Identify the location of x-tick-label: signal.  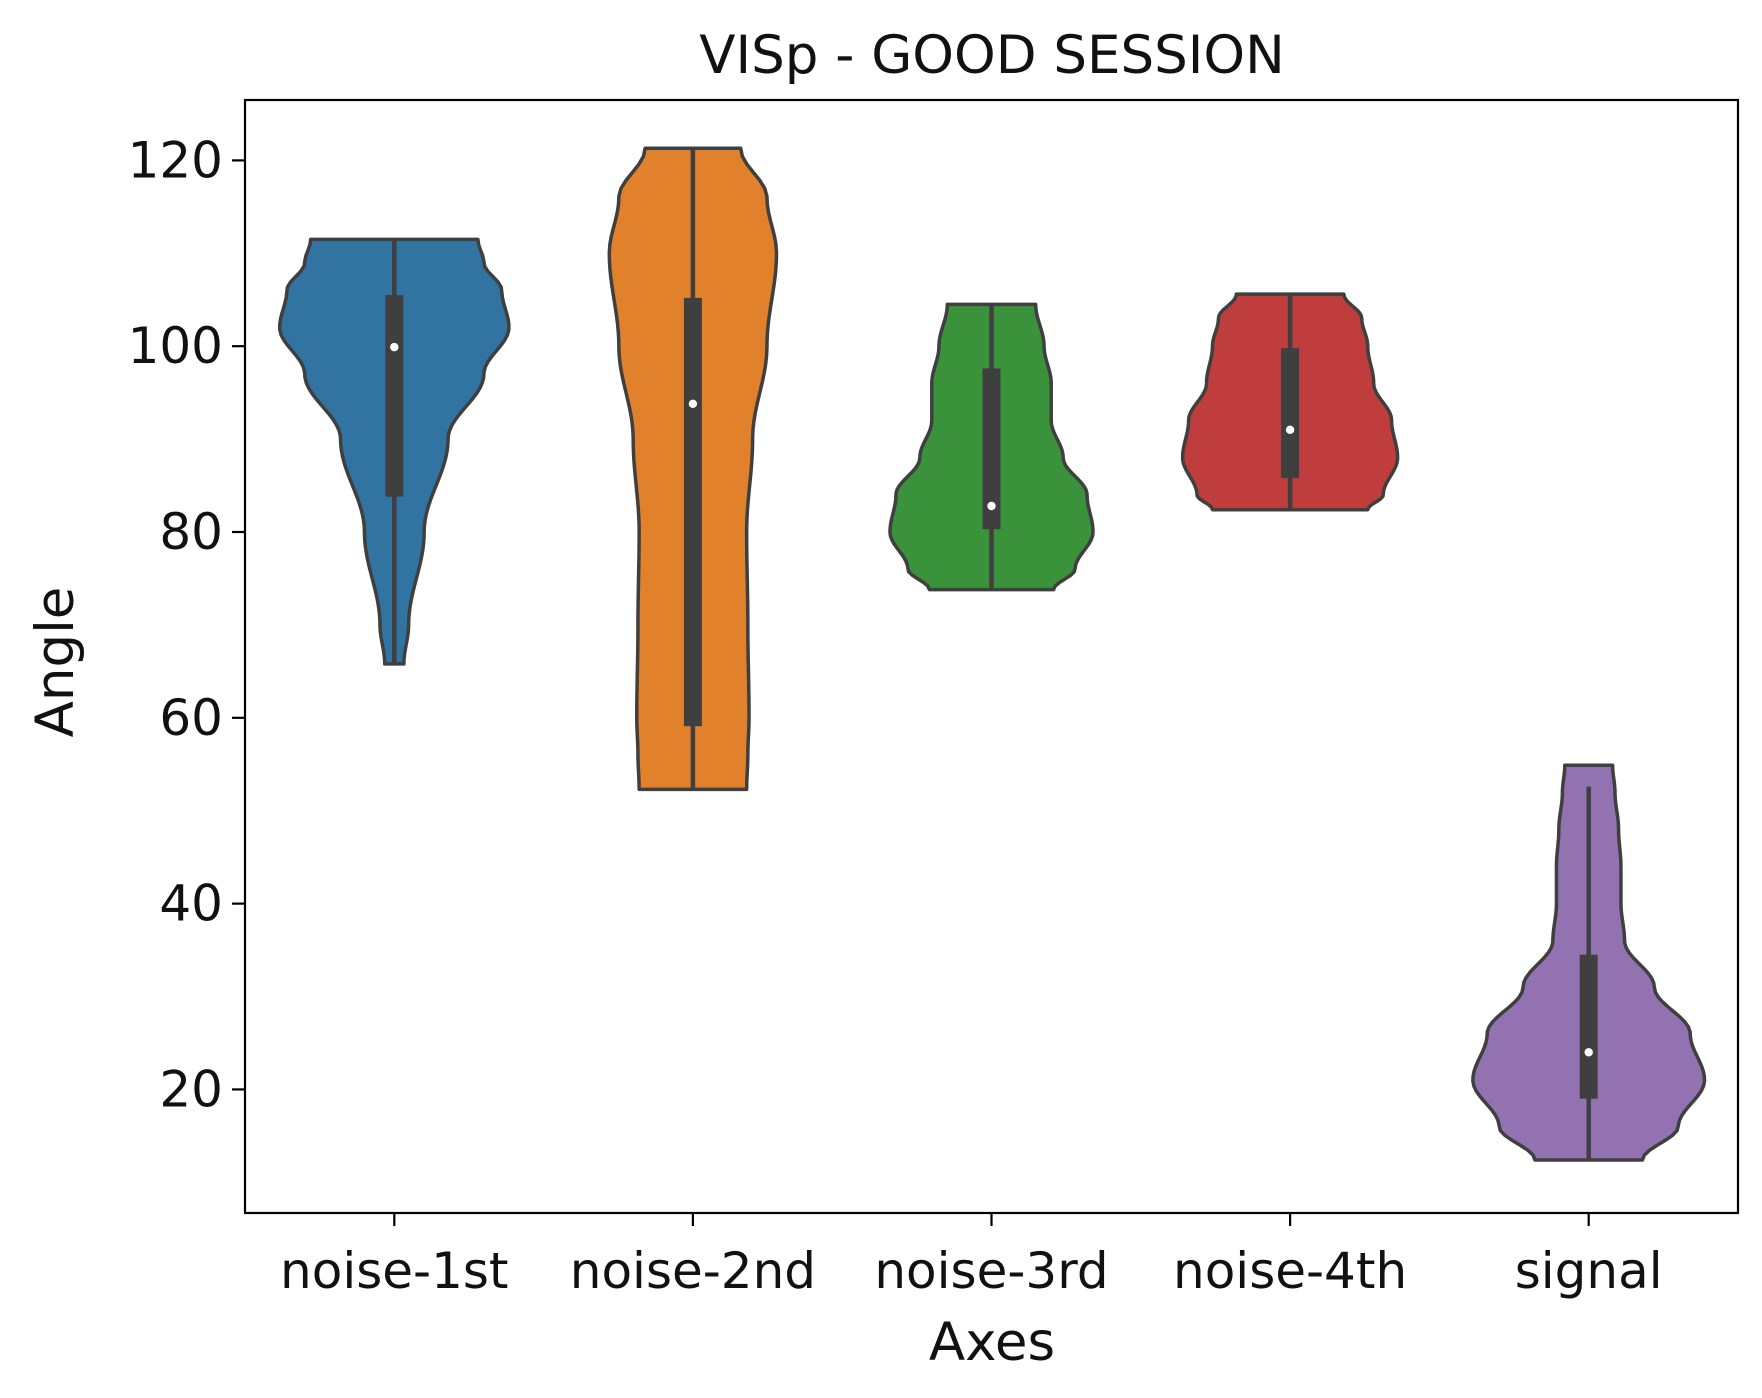
(1589, 1271).